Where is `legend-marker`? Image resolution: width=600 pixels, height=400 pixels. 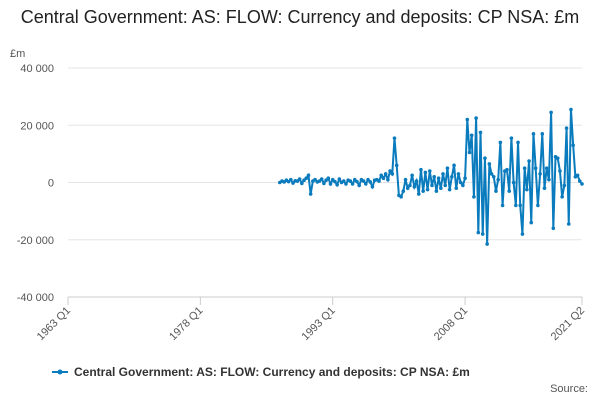
legend-marker is located at coordinates (60, 372).